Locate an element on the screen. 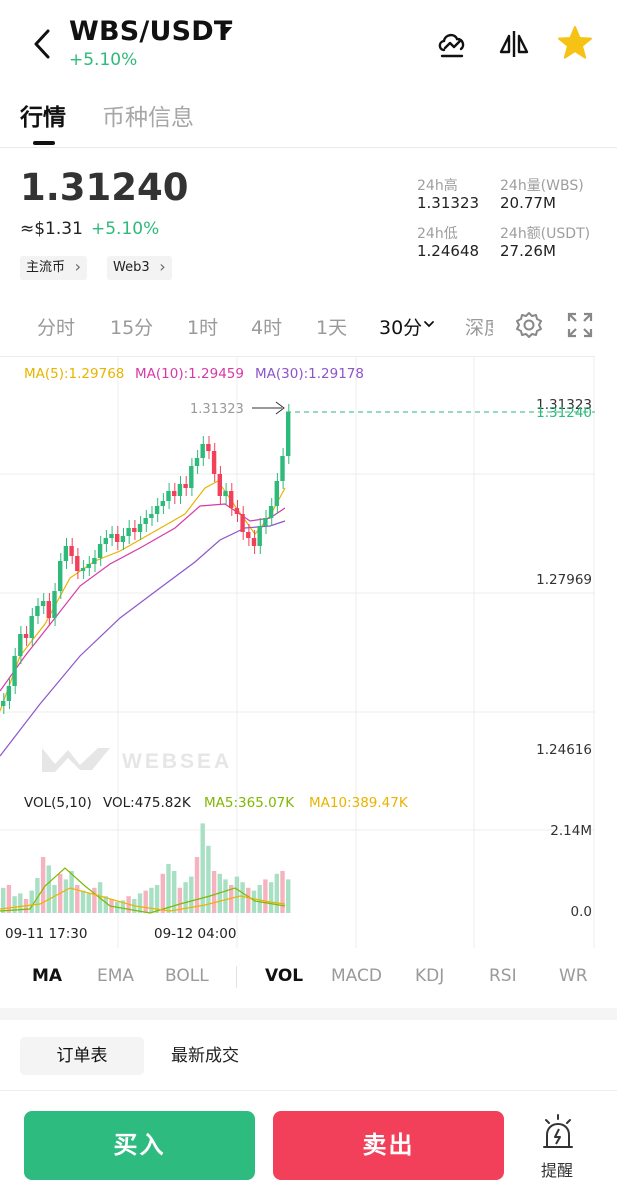  x-axis-label-1: 09-11 17:30 is located at coordinates (46, 934).